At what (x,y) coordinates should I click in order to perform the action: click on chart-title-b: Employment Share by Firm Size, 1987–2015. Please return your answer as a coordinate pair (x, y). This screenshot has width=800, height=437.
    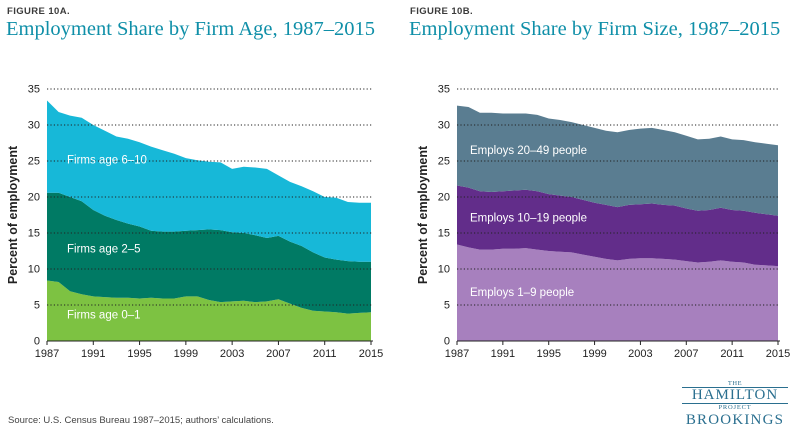
    Looking at the image, I should click on (595, 29).